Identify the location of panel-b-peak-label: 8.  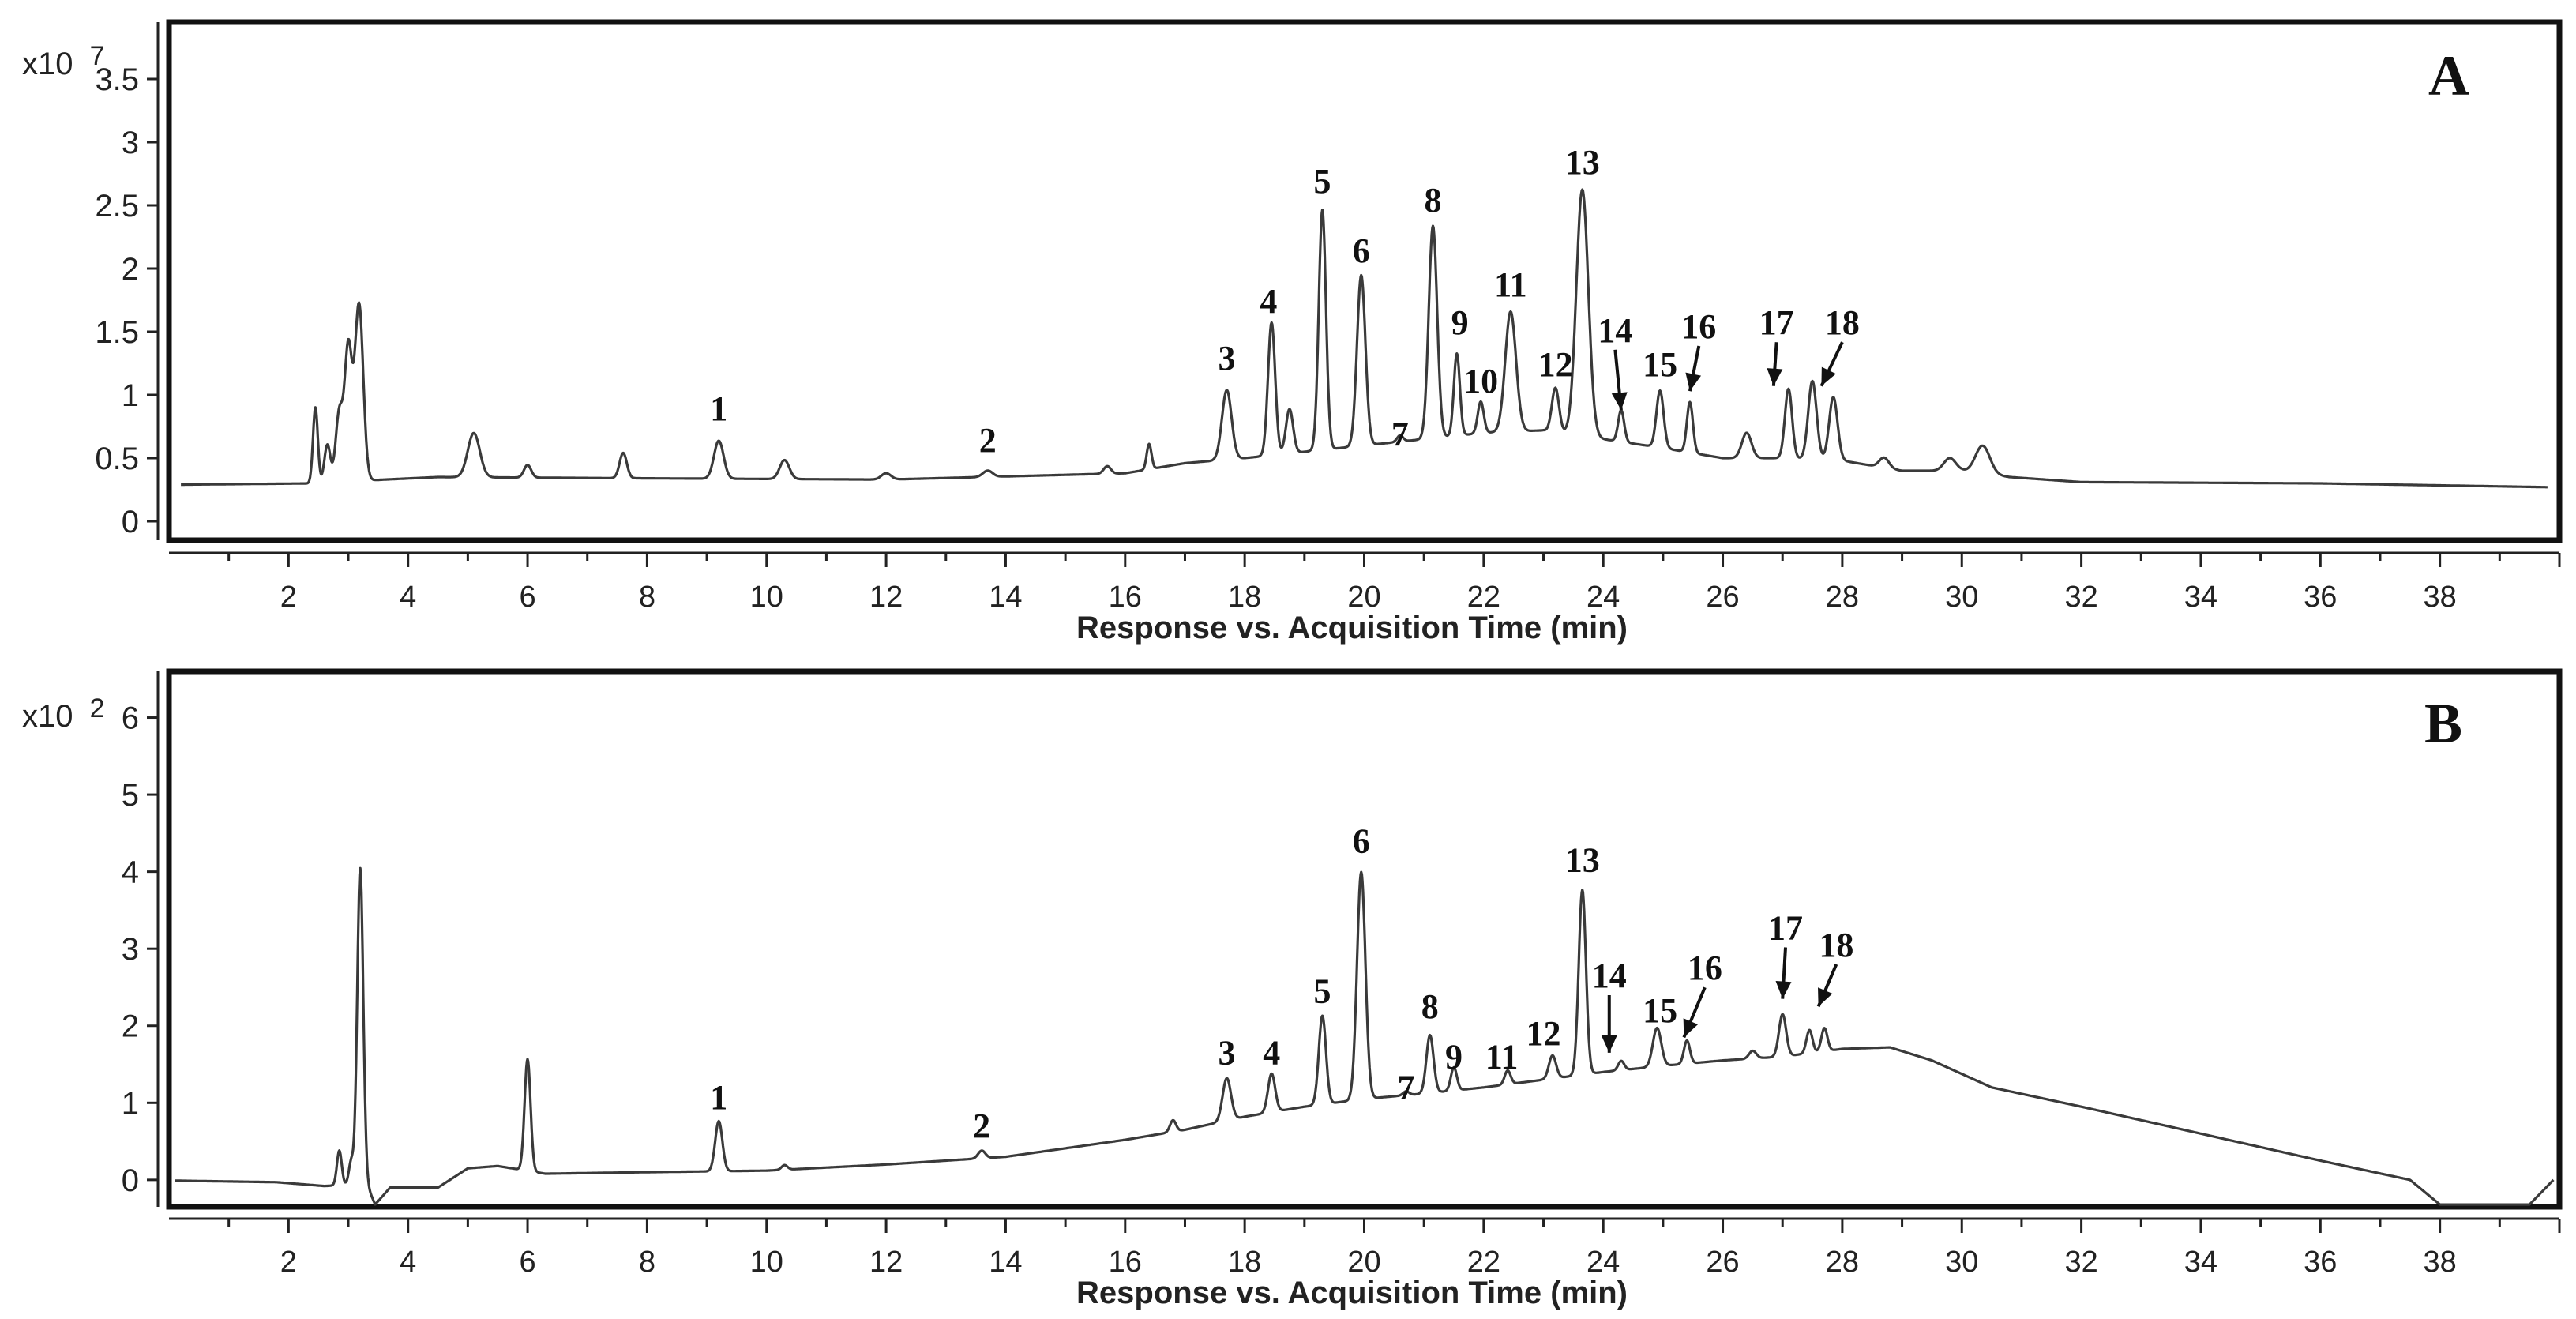
(1430, 1006).